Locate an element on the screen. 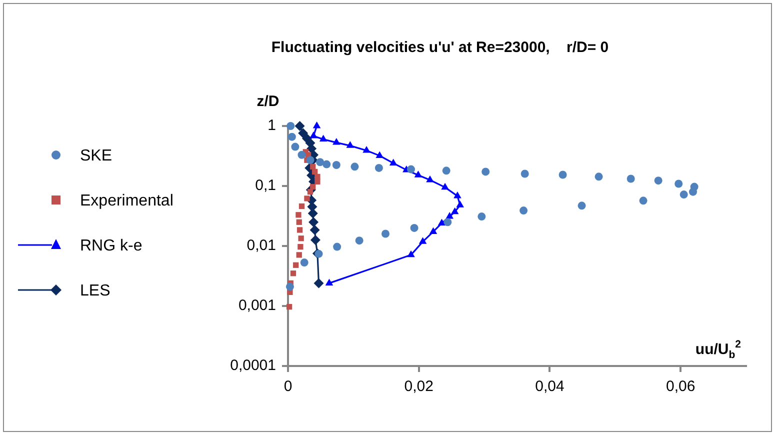 This screenshot has height=437, width=777. x-tick-label: 0,06 is located at coordinates (681, 387).